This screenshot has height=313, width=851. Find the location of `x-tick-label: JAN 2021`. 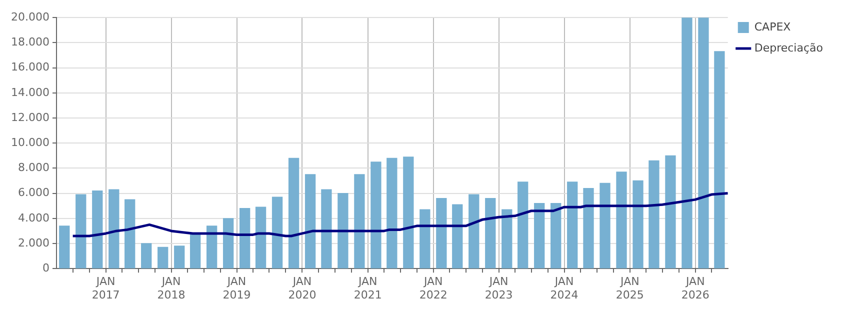

x-tick-label: JAN 2021 is located at coordinates (368, 288).